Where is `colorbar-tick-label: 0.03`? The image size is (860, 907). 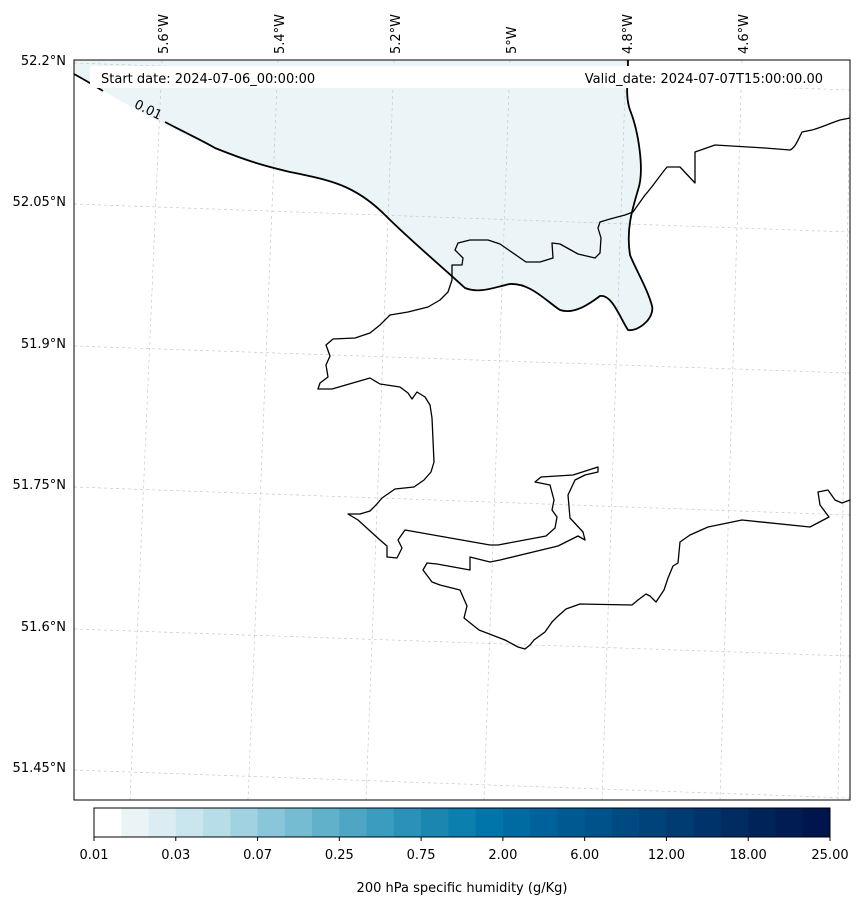 colorbar-tick-label: 0.03 is located at coordinates (175, 855).